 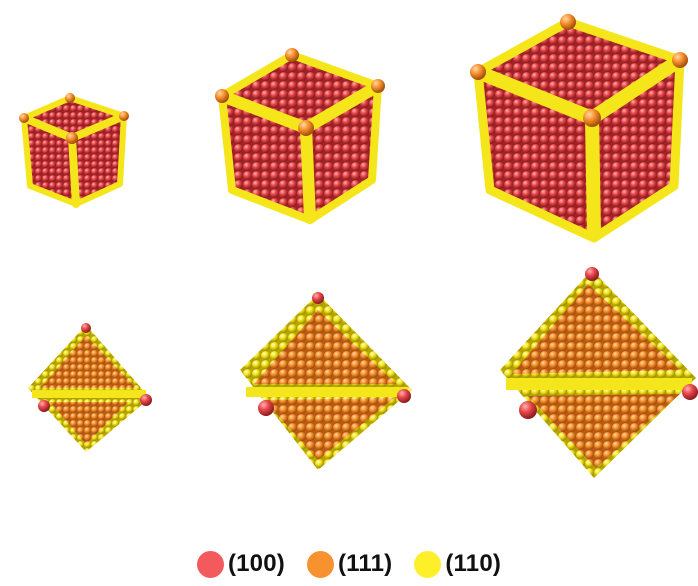 I want to click on legend-label-110: (110), so click(x=473, y=563).